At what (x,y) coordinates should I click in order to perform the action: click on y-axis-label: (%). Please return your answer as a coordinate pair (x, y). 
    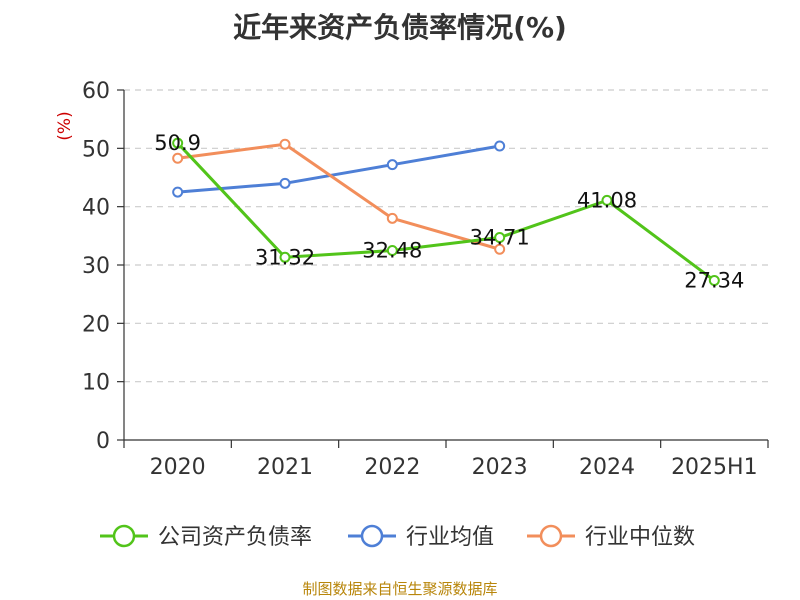
    Looking at the image, I should click on (65, 125).